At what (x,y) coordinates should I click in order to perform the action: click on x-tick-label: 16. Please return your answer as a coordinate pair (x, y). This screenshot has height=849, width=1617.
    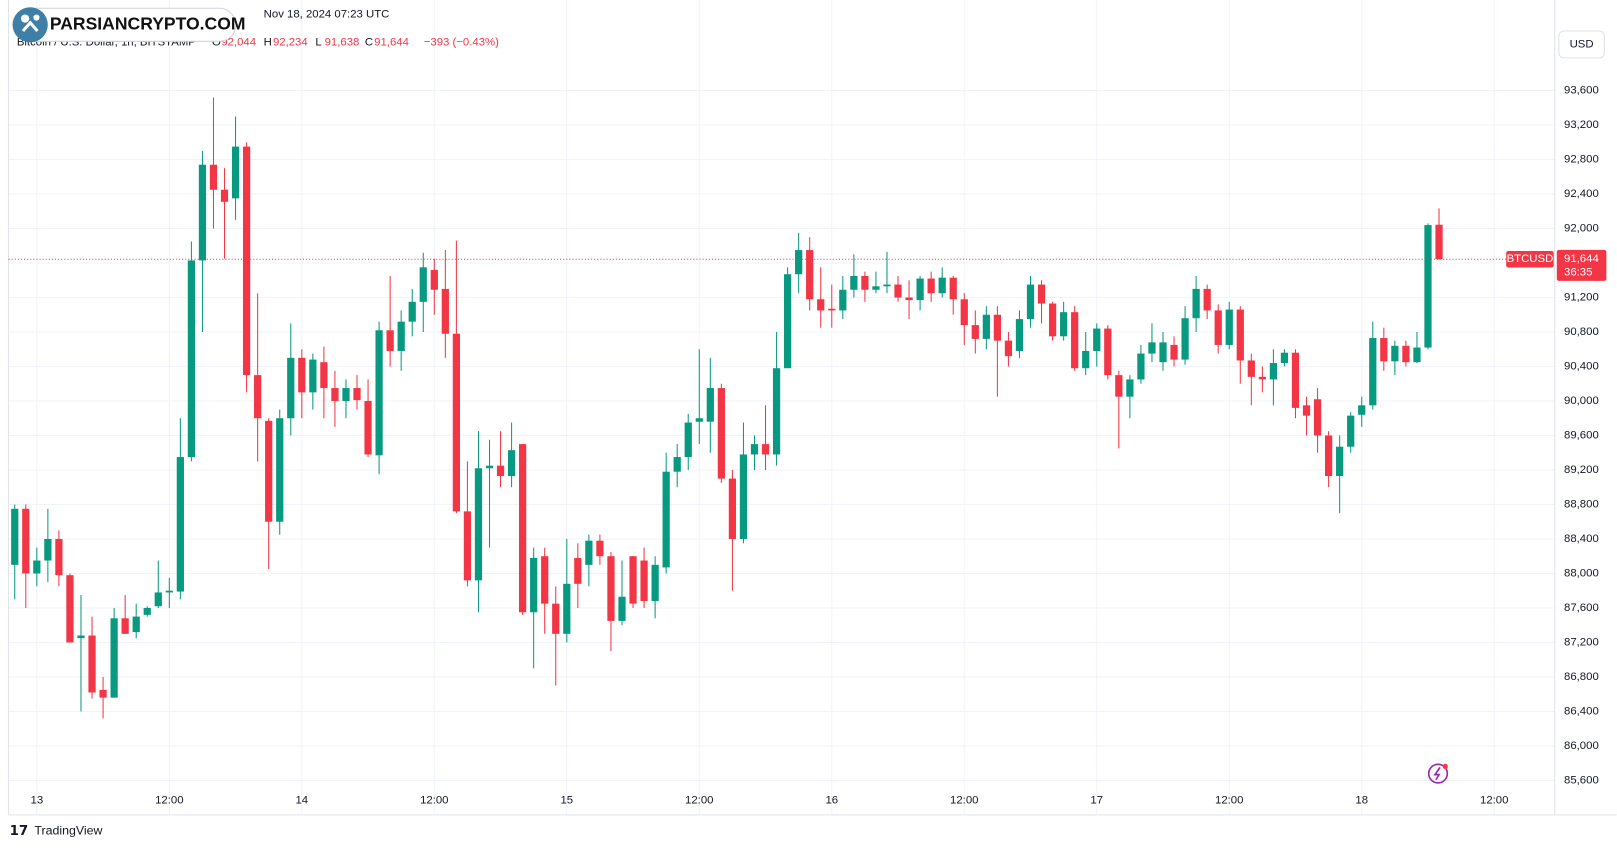
    Looking at the image, I should click on (831, 800).